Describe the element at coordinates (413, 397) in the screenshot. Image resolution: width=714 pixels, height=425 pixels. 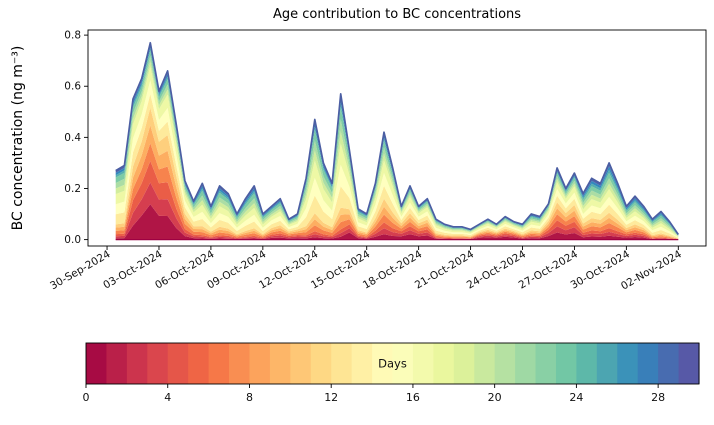
I see `colorbar-tick-label: 16` at that location.